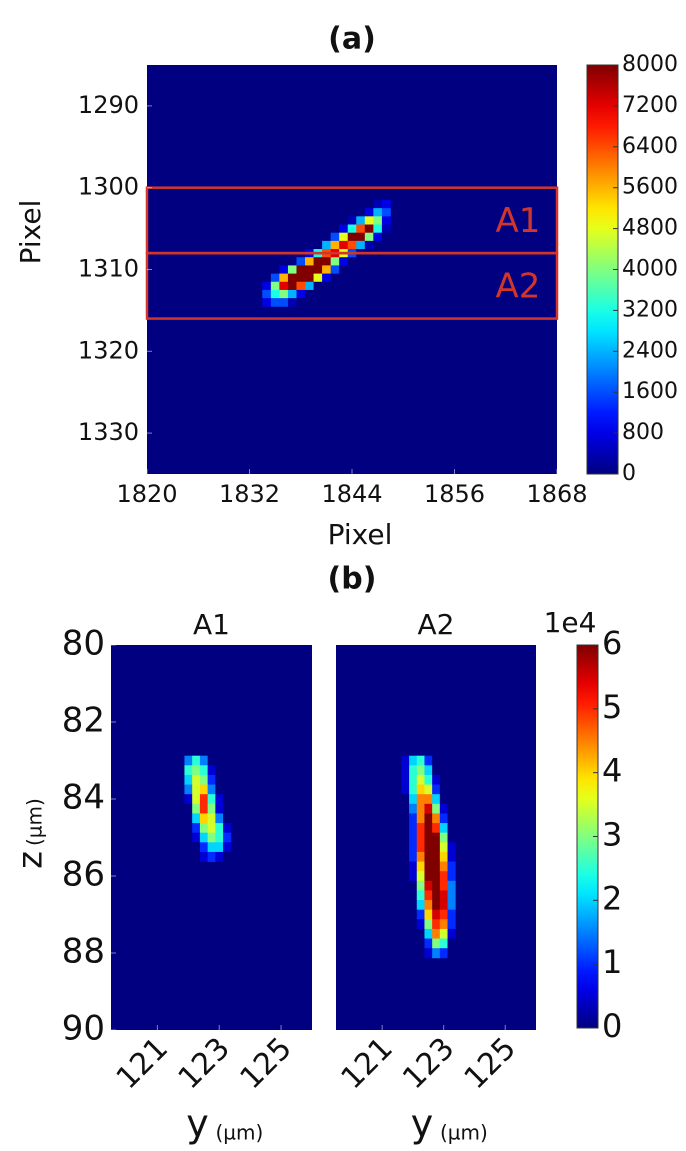 The width and height of the screenshot is (686, 1151). I want to click on x-axis-label: y, so click(197, 1124).